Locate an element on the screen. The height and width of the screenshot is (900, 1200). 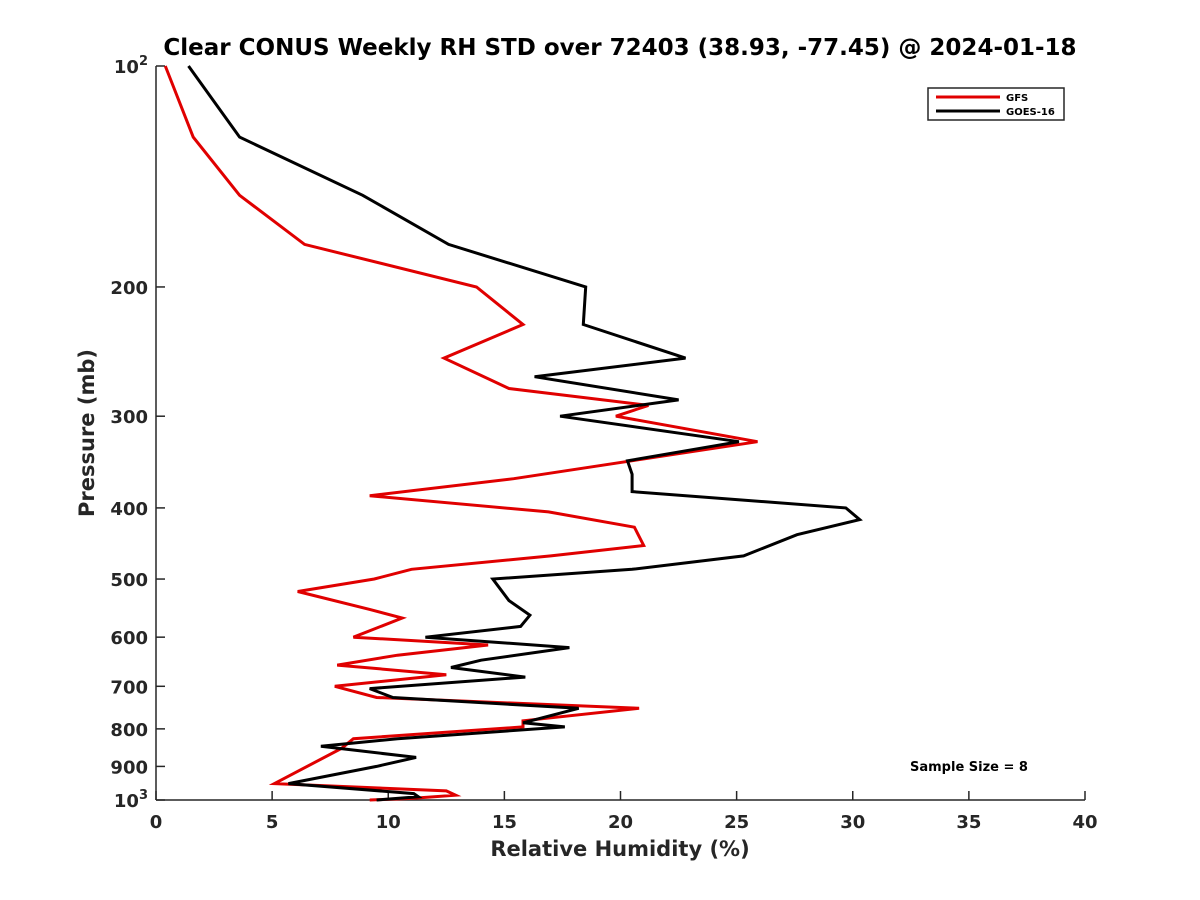
y-tick-label: 10³ is located at coordinates (131, 800).